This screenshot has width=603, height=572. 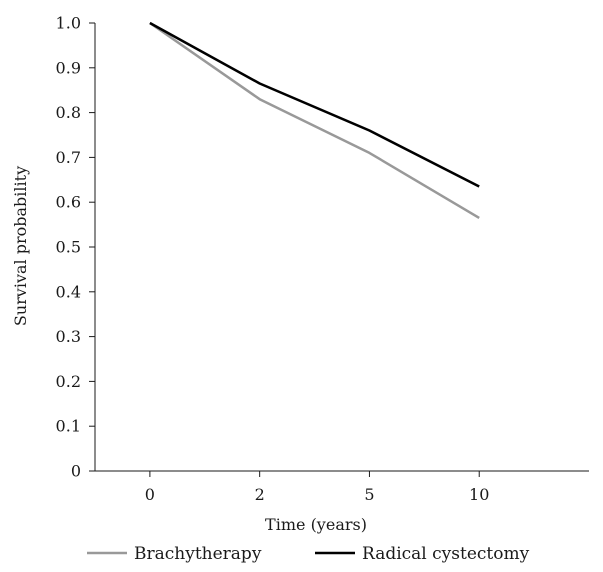 What do you see at coordinates (68, 23) in the screenshot?
I see `y-tick-label: 1.0` at bounding box center [68, 23].